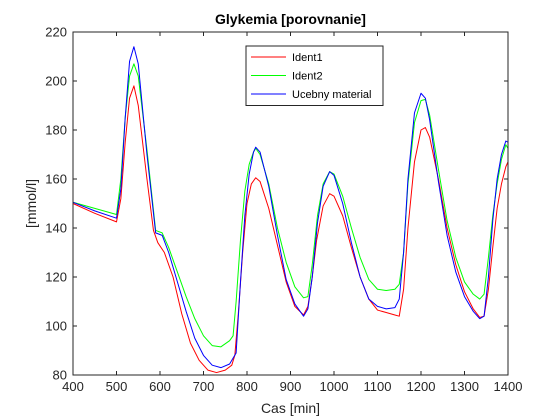 This screenshot has width=560, height=420. Describe the element at coordinates (247, 386) in the screenshot. I see `x-tick-label: 800` at that location.